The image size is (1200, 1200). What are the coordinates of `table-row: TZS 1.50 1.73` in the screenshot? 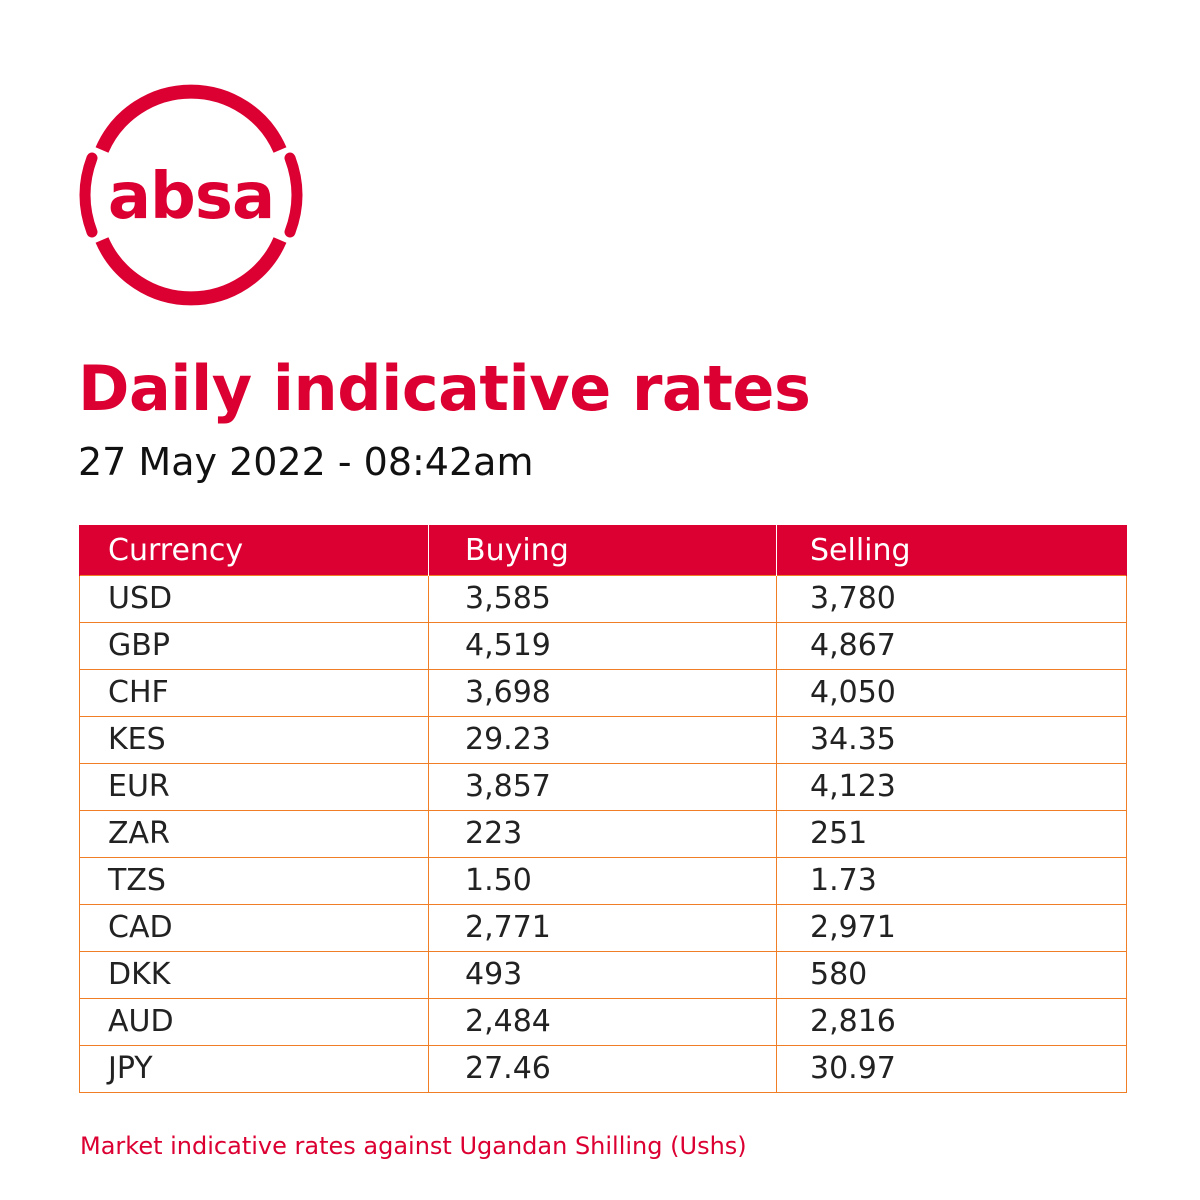 It's located at (603, 881).